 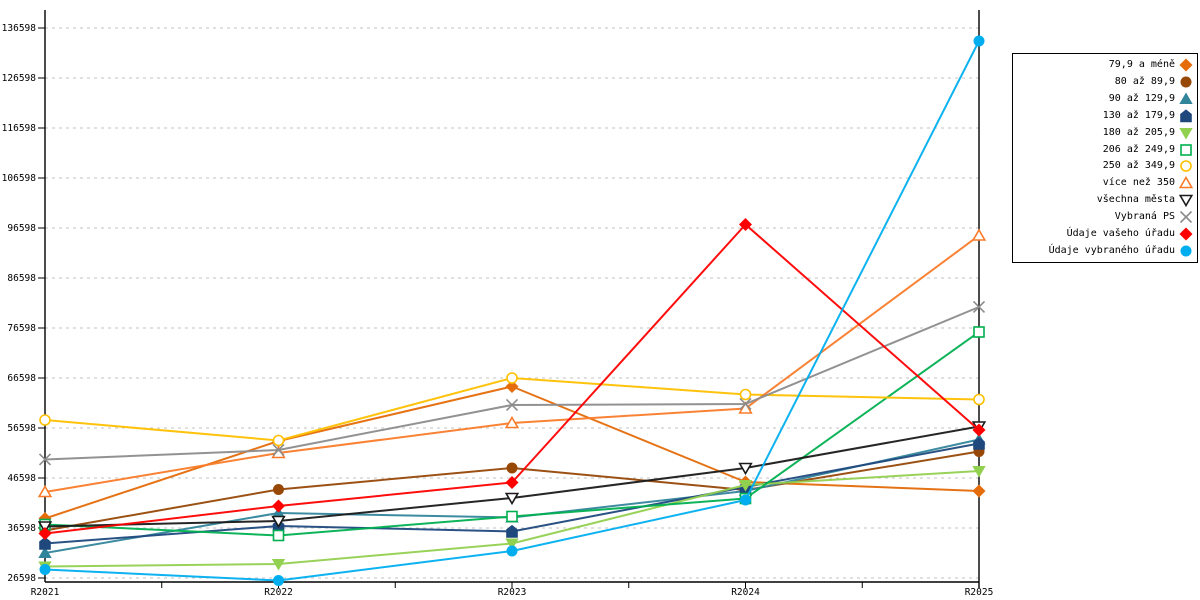 I want to click on legend-label: Údaje vybraného úřadu, so click(x=1111, y=251).